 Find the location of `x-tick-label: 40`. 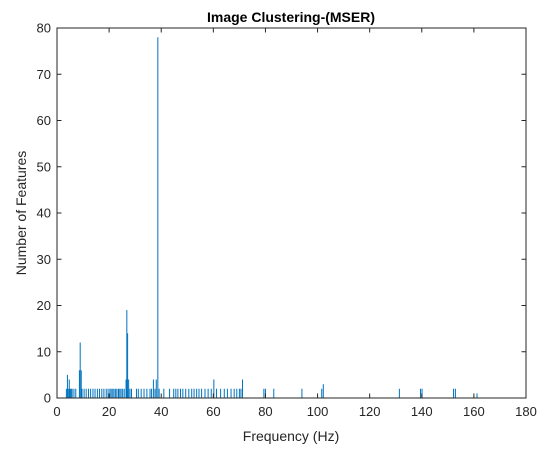

x-tick-label: 40 is located at coordinates (161, 411).